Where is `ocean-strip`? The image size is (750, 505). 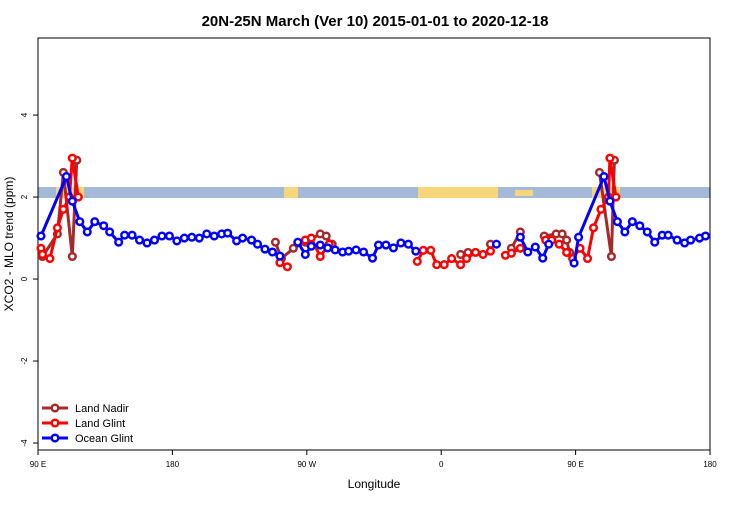 ocean-strip is located at coordinates (374, 192).